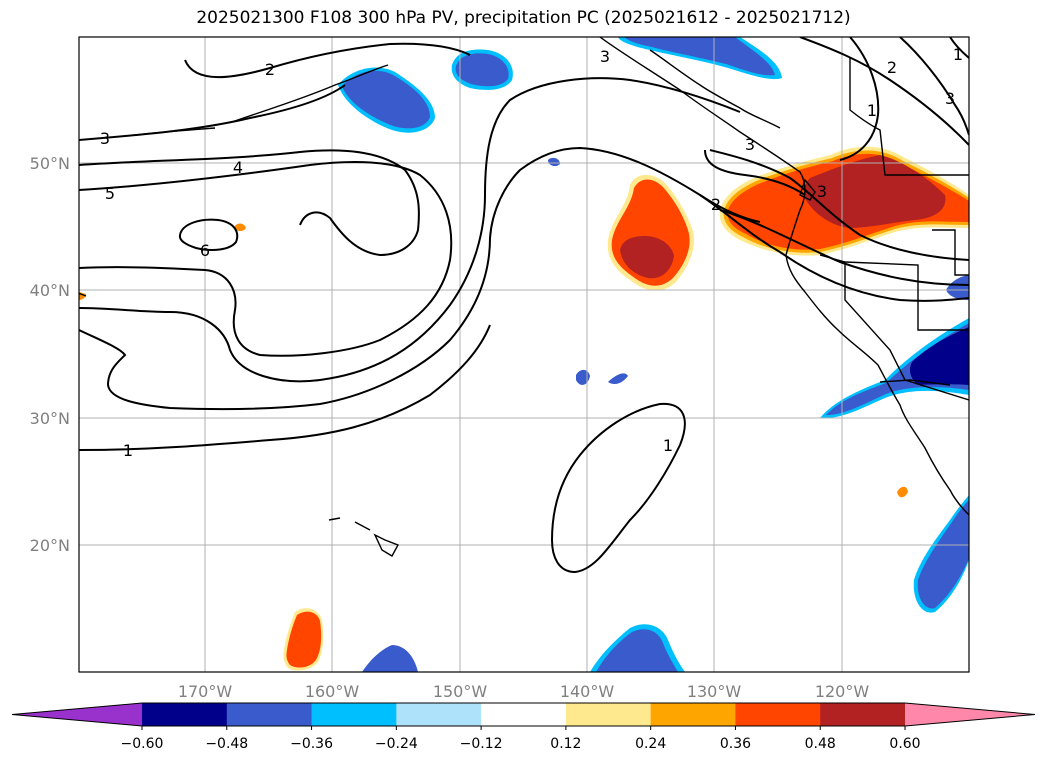 The width and height of the screenshot is (1047, 765). I want to click on colorbar-tick-label: −0.60, so click(142, 744).